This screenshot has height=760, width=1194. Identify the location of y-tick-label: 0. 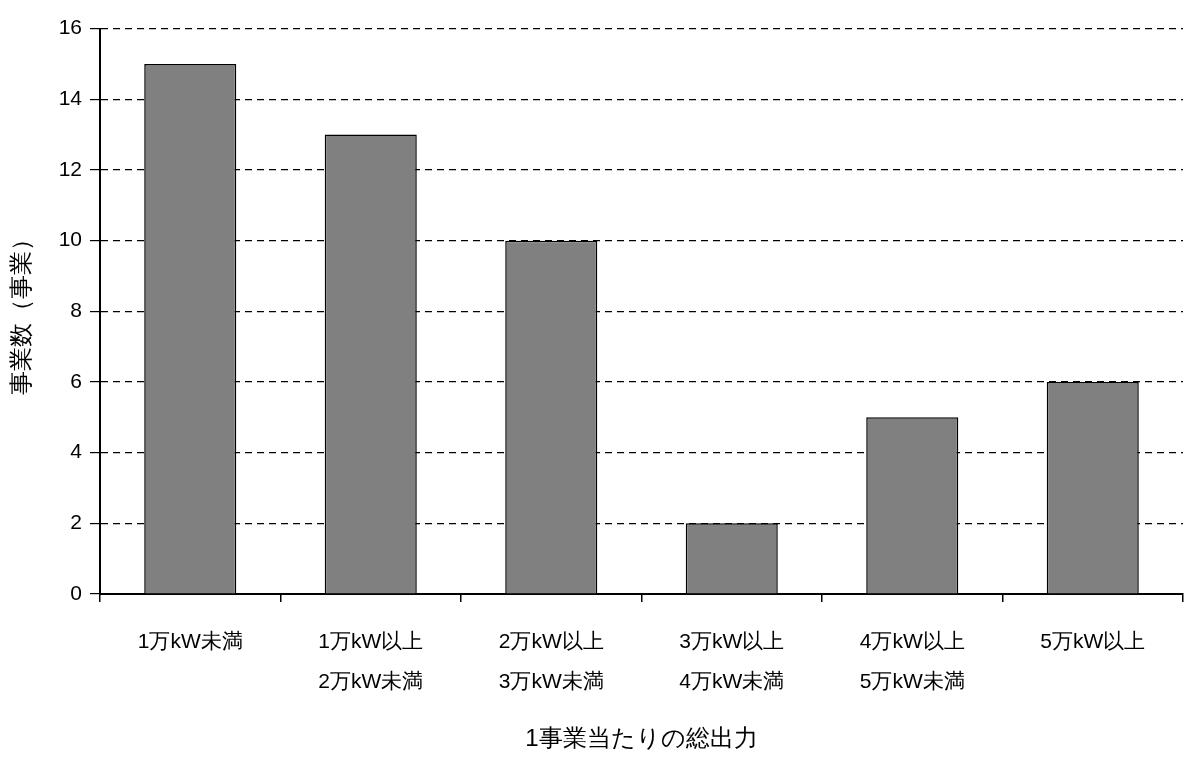
(76, 592).